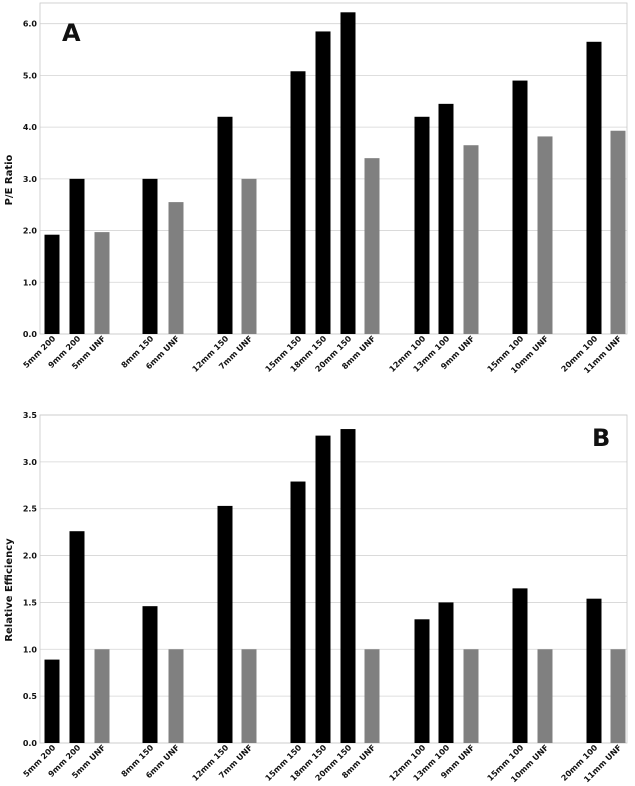 Image resolution: width=635 pixels, height=786 pixels. I want to click on y-tick-label: 0.5, so click(30, 696).